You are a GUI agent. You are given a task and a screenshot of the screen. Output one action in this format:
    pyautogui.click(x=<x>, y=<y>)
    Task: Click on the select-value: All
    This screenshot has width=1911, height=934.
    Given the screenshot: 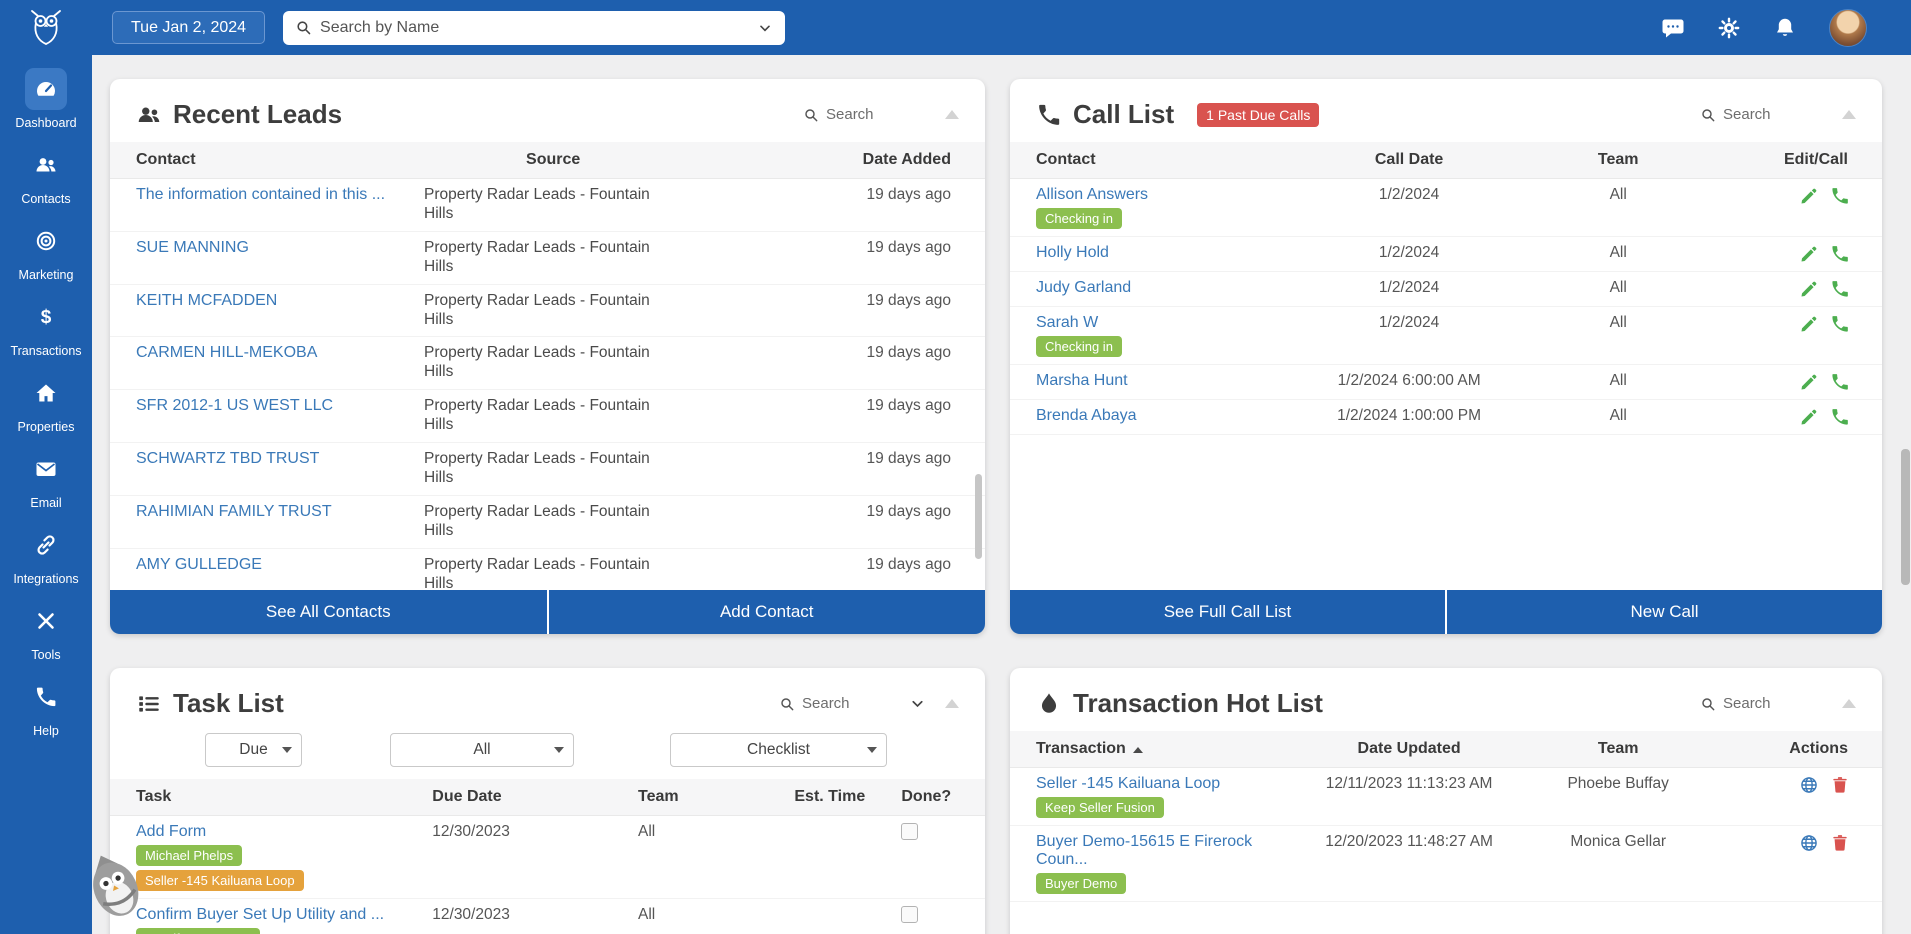 What is the action you would take?
    pyautogui.click(x=482, y=749)
    